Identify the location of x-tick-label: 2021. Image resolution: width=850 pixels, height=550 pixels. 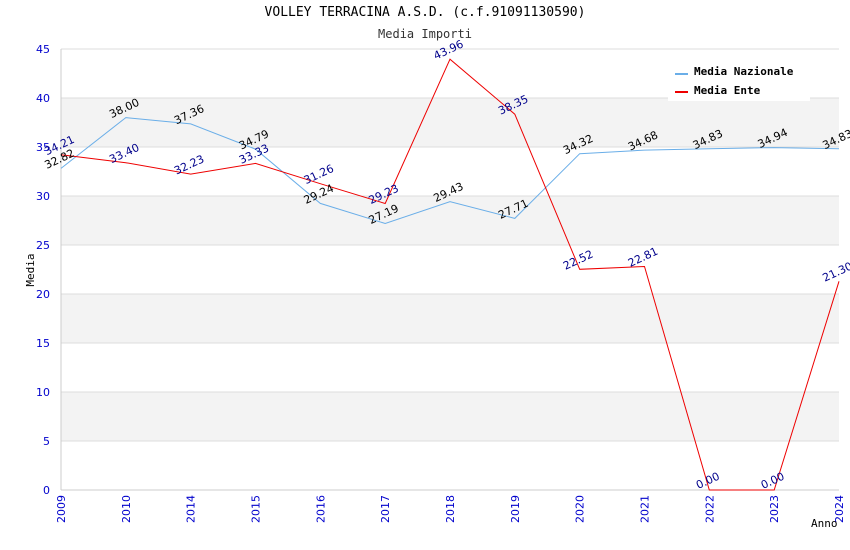
(645, 509).